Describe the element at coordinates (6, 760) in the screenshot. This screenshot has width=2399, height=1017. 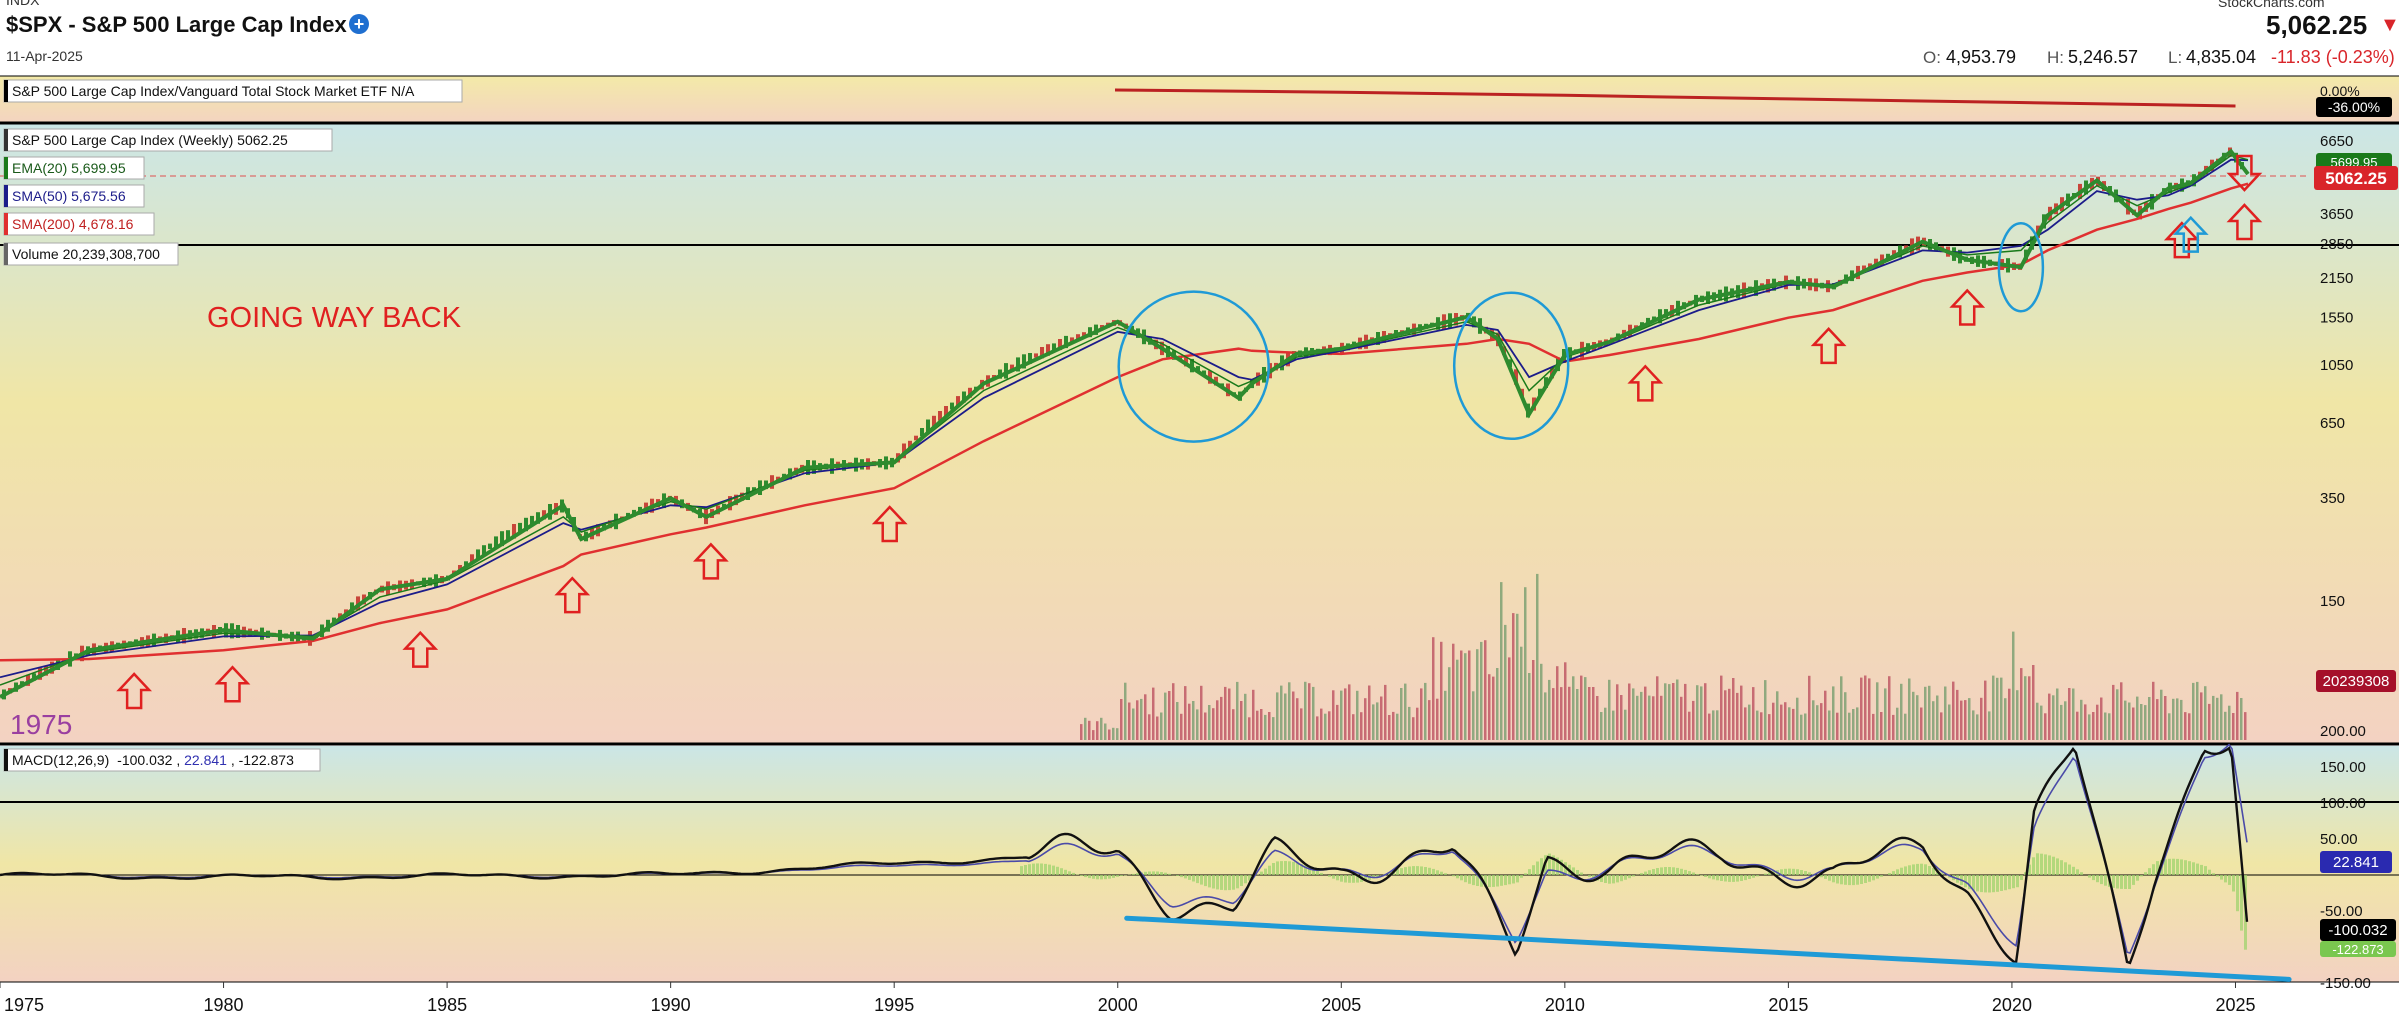
I see `macd-legend-swatch` at that location.